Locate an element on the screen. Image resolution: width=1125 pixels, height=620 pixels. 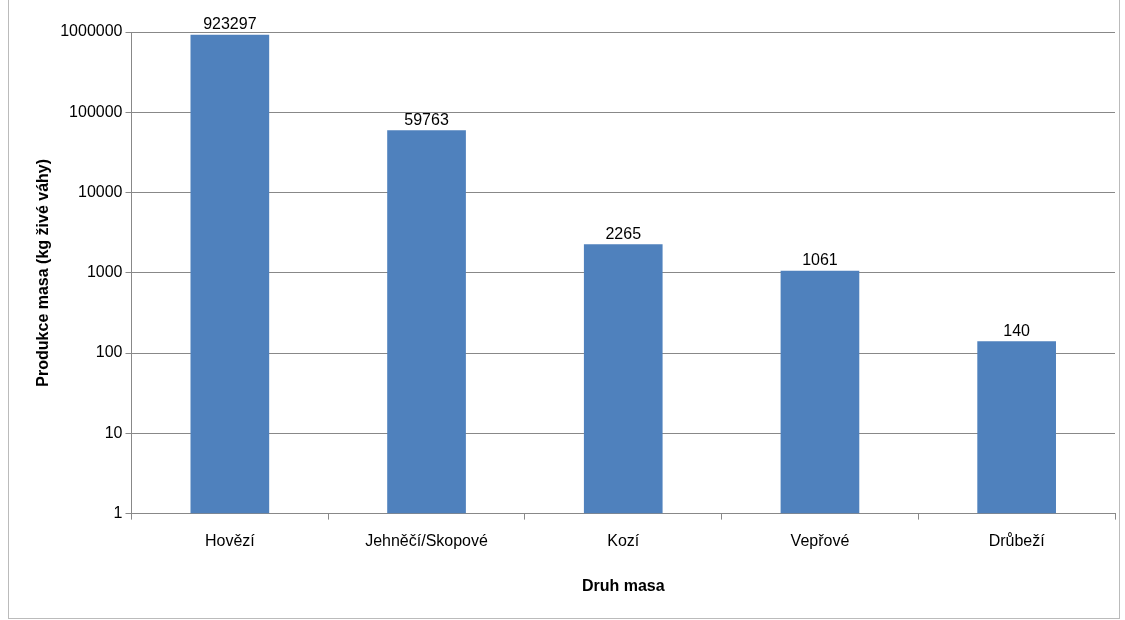
x-axis-title: Druh masa is located at coordinates (623, 585).